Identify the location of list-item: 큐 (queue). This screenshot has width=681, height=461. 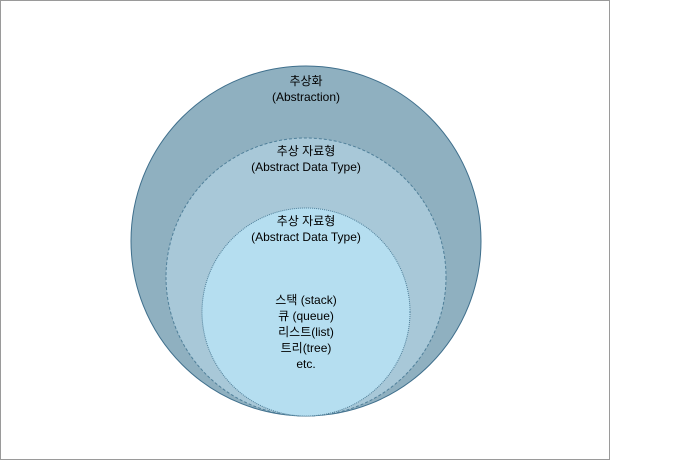
(306, 316).